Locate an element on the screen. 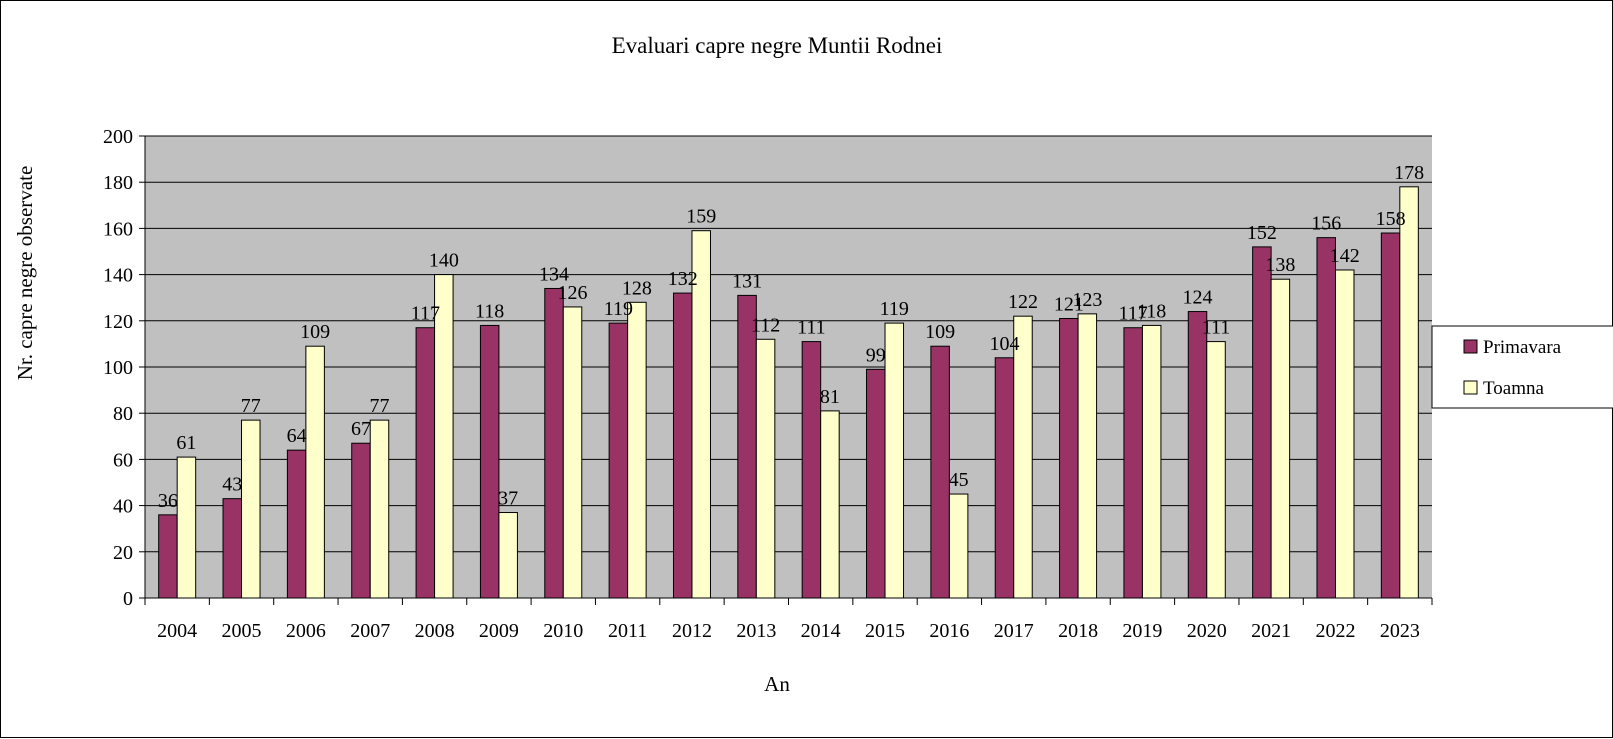  data-label-primavara: 109 is located at coordinates (940, 332).